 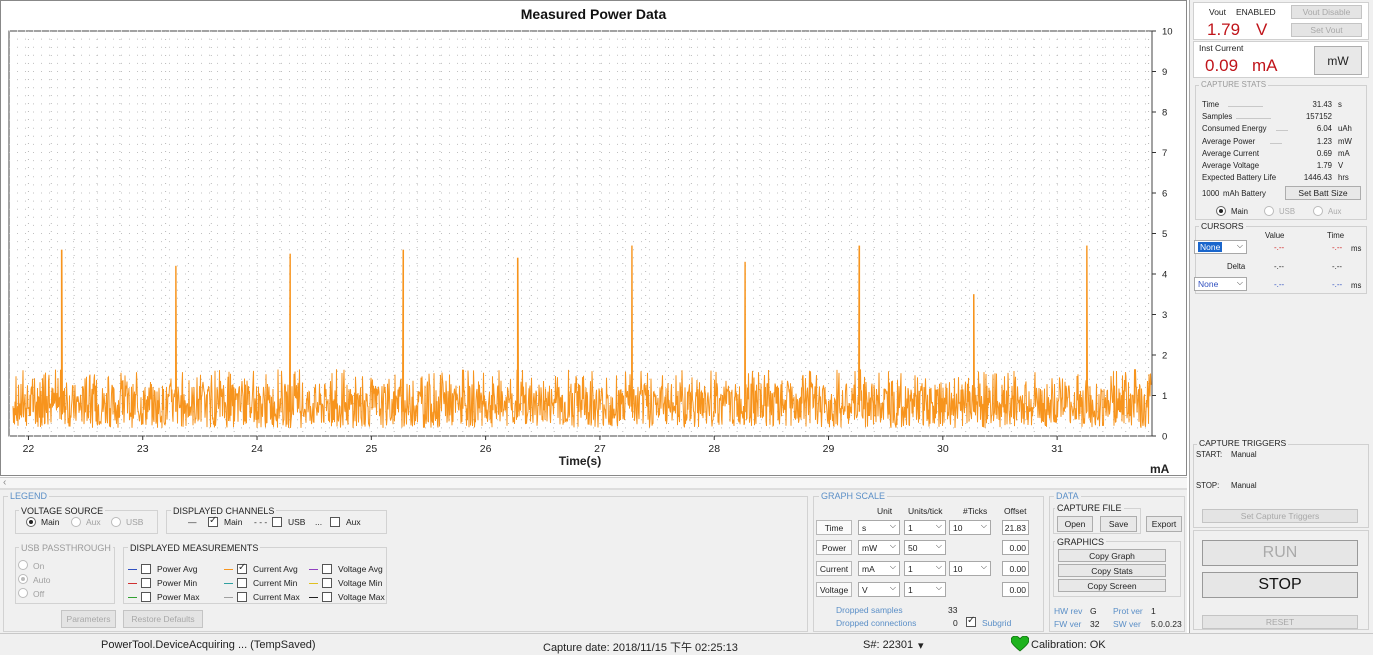 What do you see at coordinates (31, 522) in the screenshot?
I see `voltage-source-main-radio` at bounding box center [31, 522].